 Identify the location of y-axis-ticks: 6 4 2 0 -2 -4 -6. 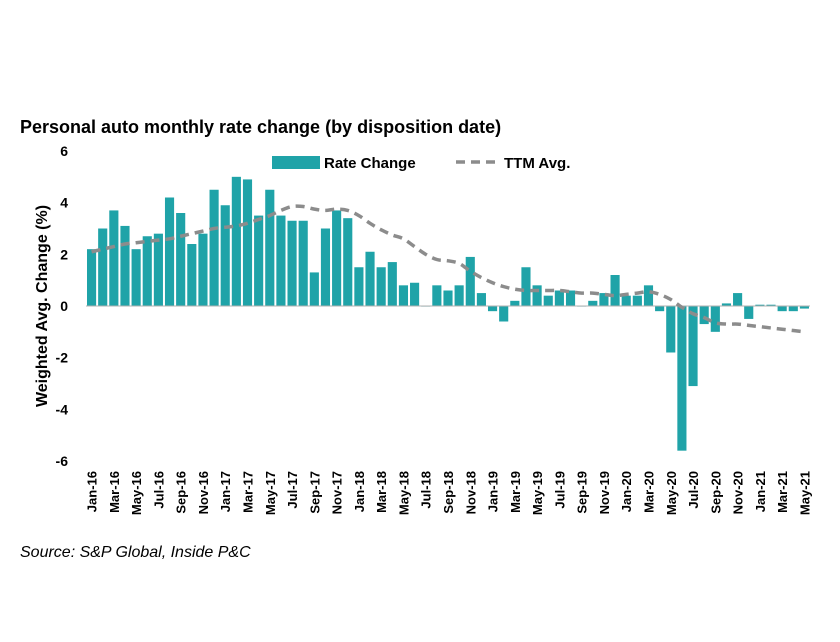
(62, 306).